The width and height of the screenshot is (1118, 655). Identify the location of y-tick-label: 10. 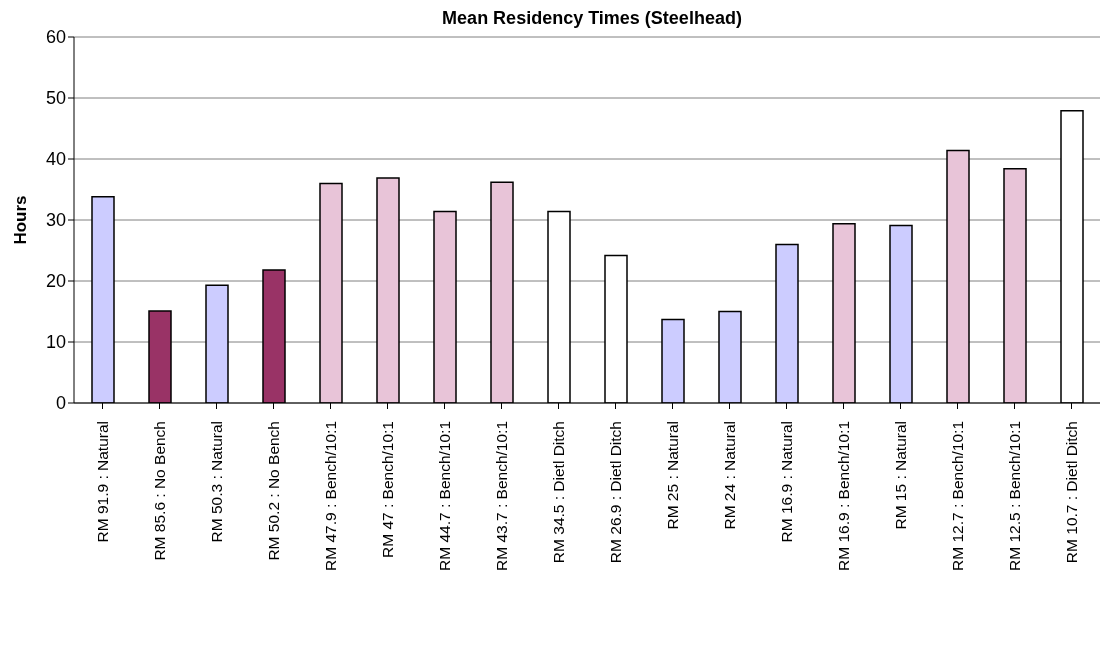
(55, 342).